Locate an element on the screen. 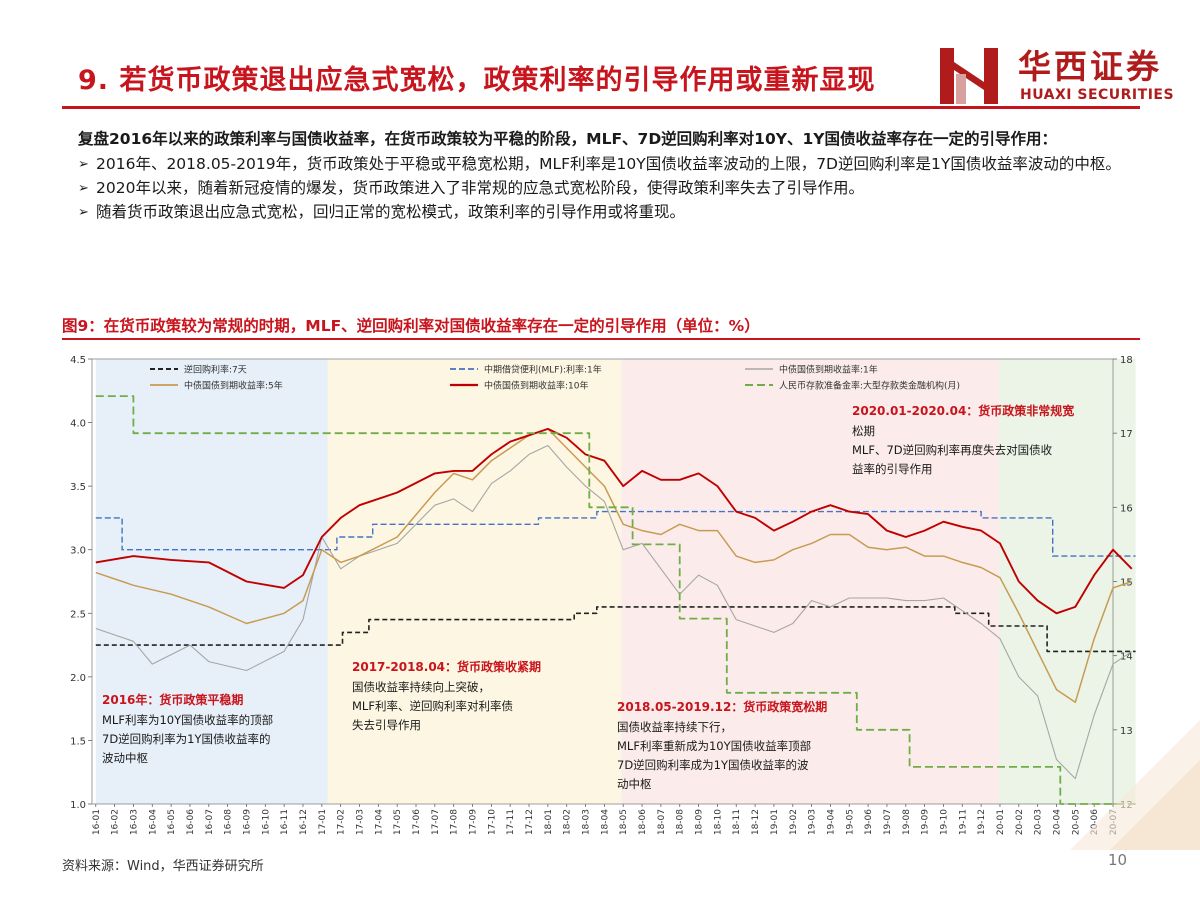 This screenshot has width=1200, height=900. x-tick-label: 17-11 is located at coordinates (511, 822).